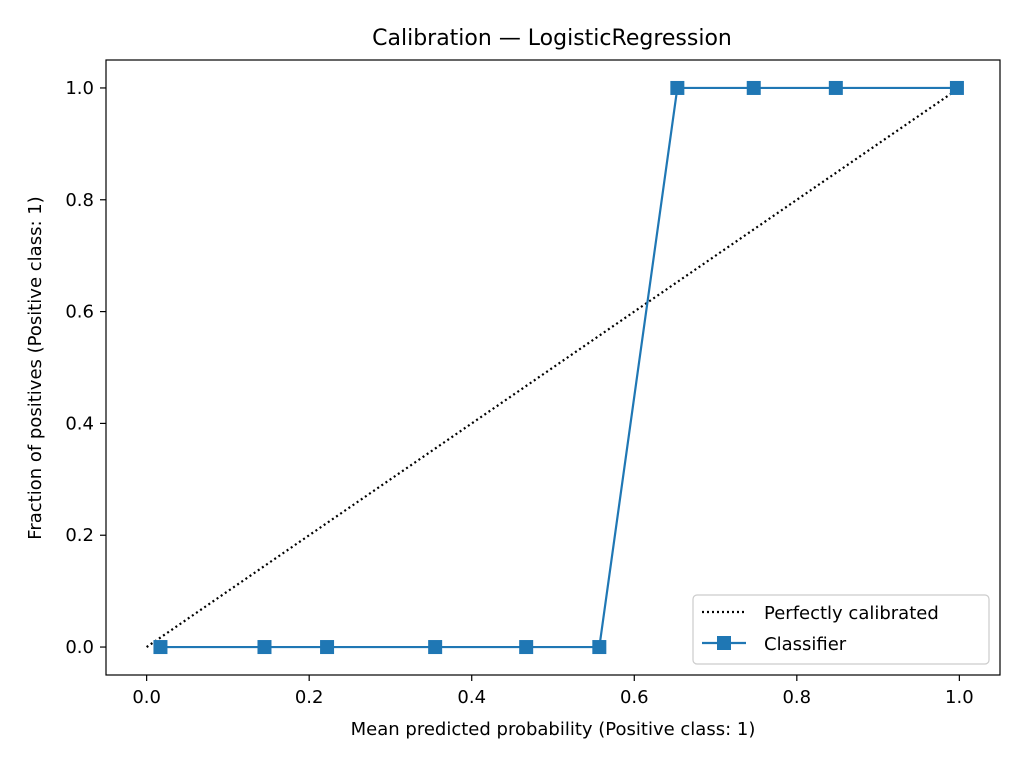 This screenshot has height=768, width=1024. What do you see at coordinates (796, 697) in the screenshot?
I see `x-tick-label: 0.8` at bounding box center [796, 697].